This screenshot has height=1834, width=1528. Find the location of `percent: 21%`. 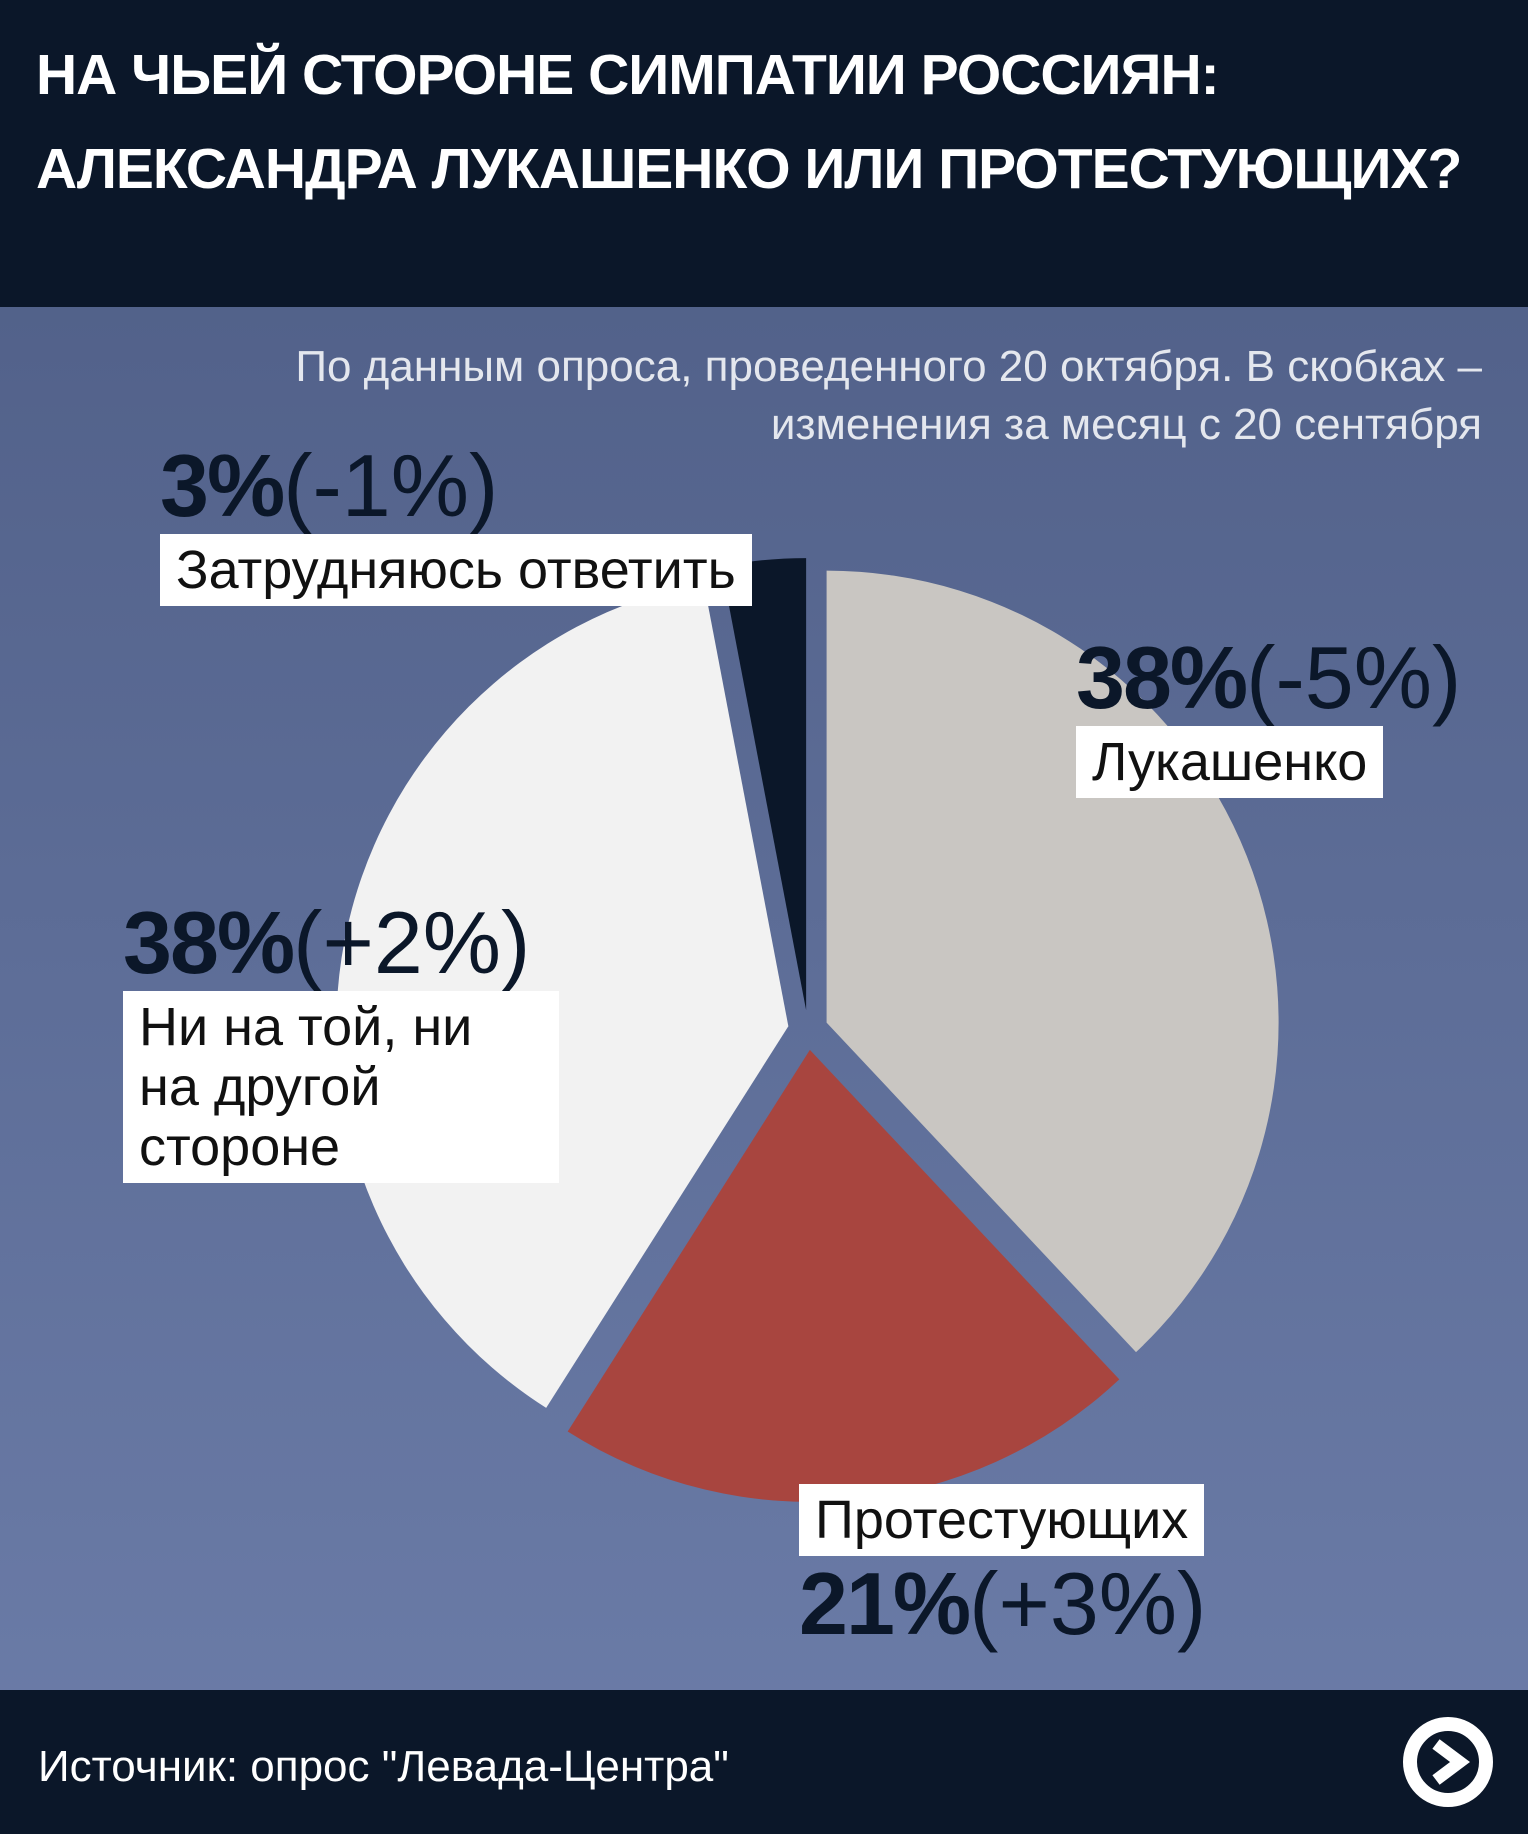

percent: 21% is located at coordinates (885, 1603).